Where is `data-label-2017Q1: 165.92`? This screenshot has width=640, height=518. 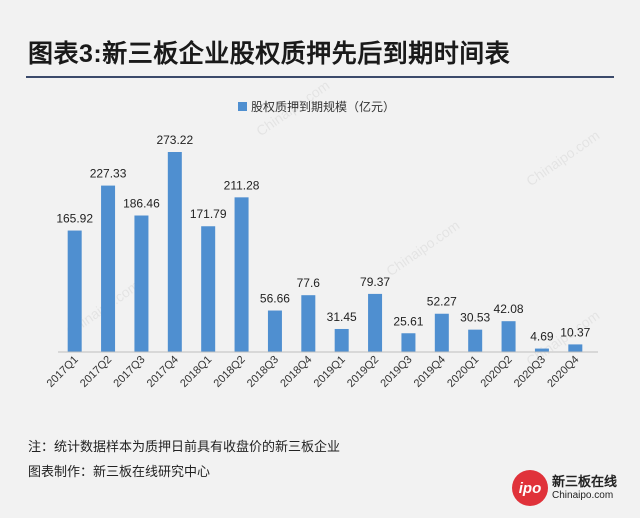
data-label-2017Q1: 165.92 is located at coordinates (74, 219).